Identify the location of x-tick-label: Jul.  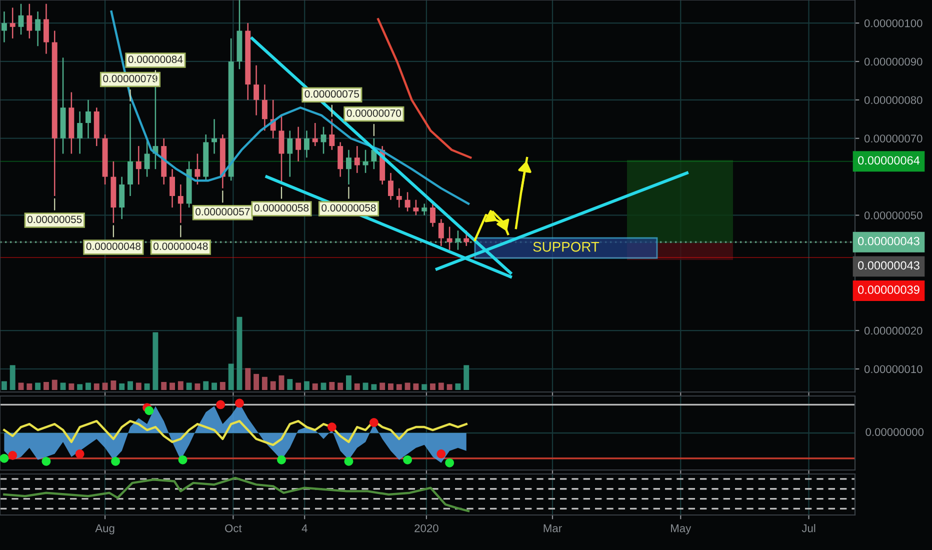
(809, 528).